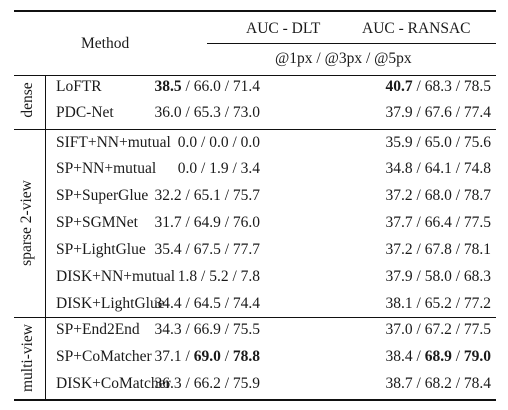 This screenshot has width=508, height=410. I want to click on ransac-cell: 37.0 / 67.2 / 77.5, so click(438, 329).